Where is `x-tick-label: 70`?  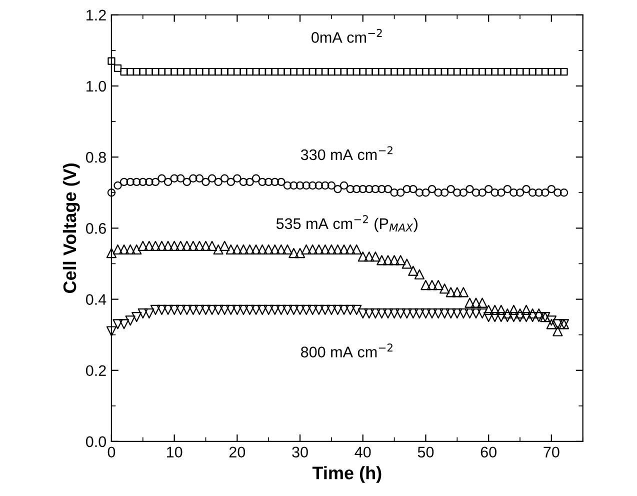
x-tick-label: 70 is located at coordinates (552, 452).